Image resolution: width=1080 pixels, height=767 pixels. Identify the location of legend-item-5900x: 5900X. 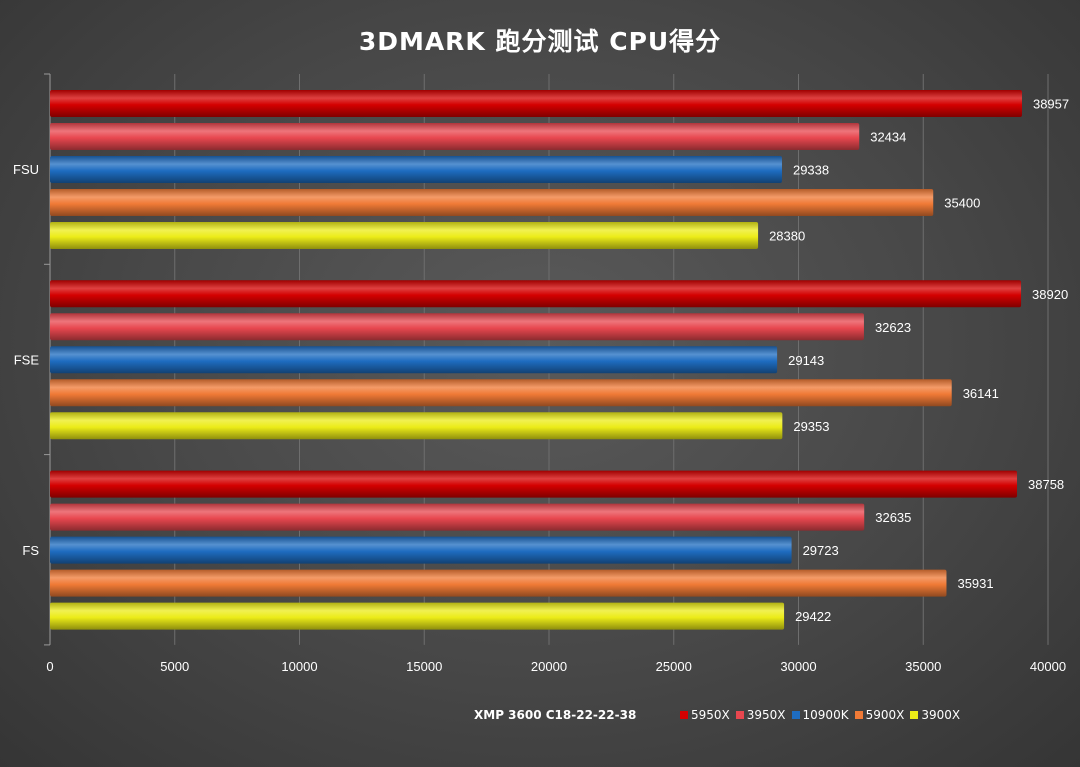
(879, 715).